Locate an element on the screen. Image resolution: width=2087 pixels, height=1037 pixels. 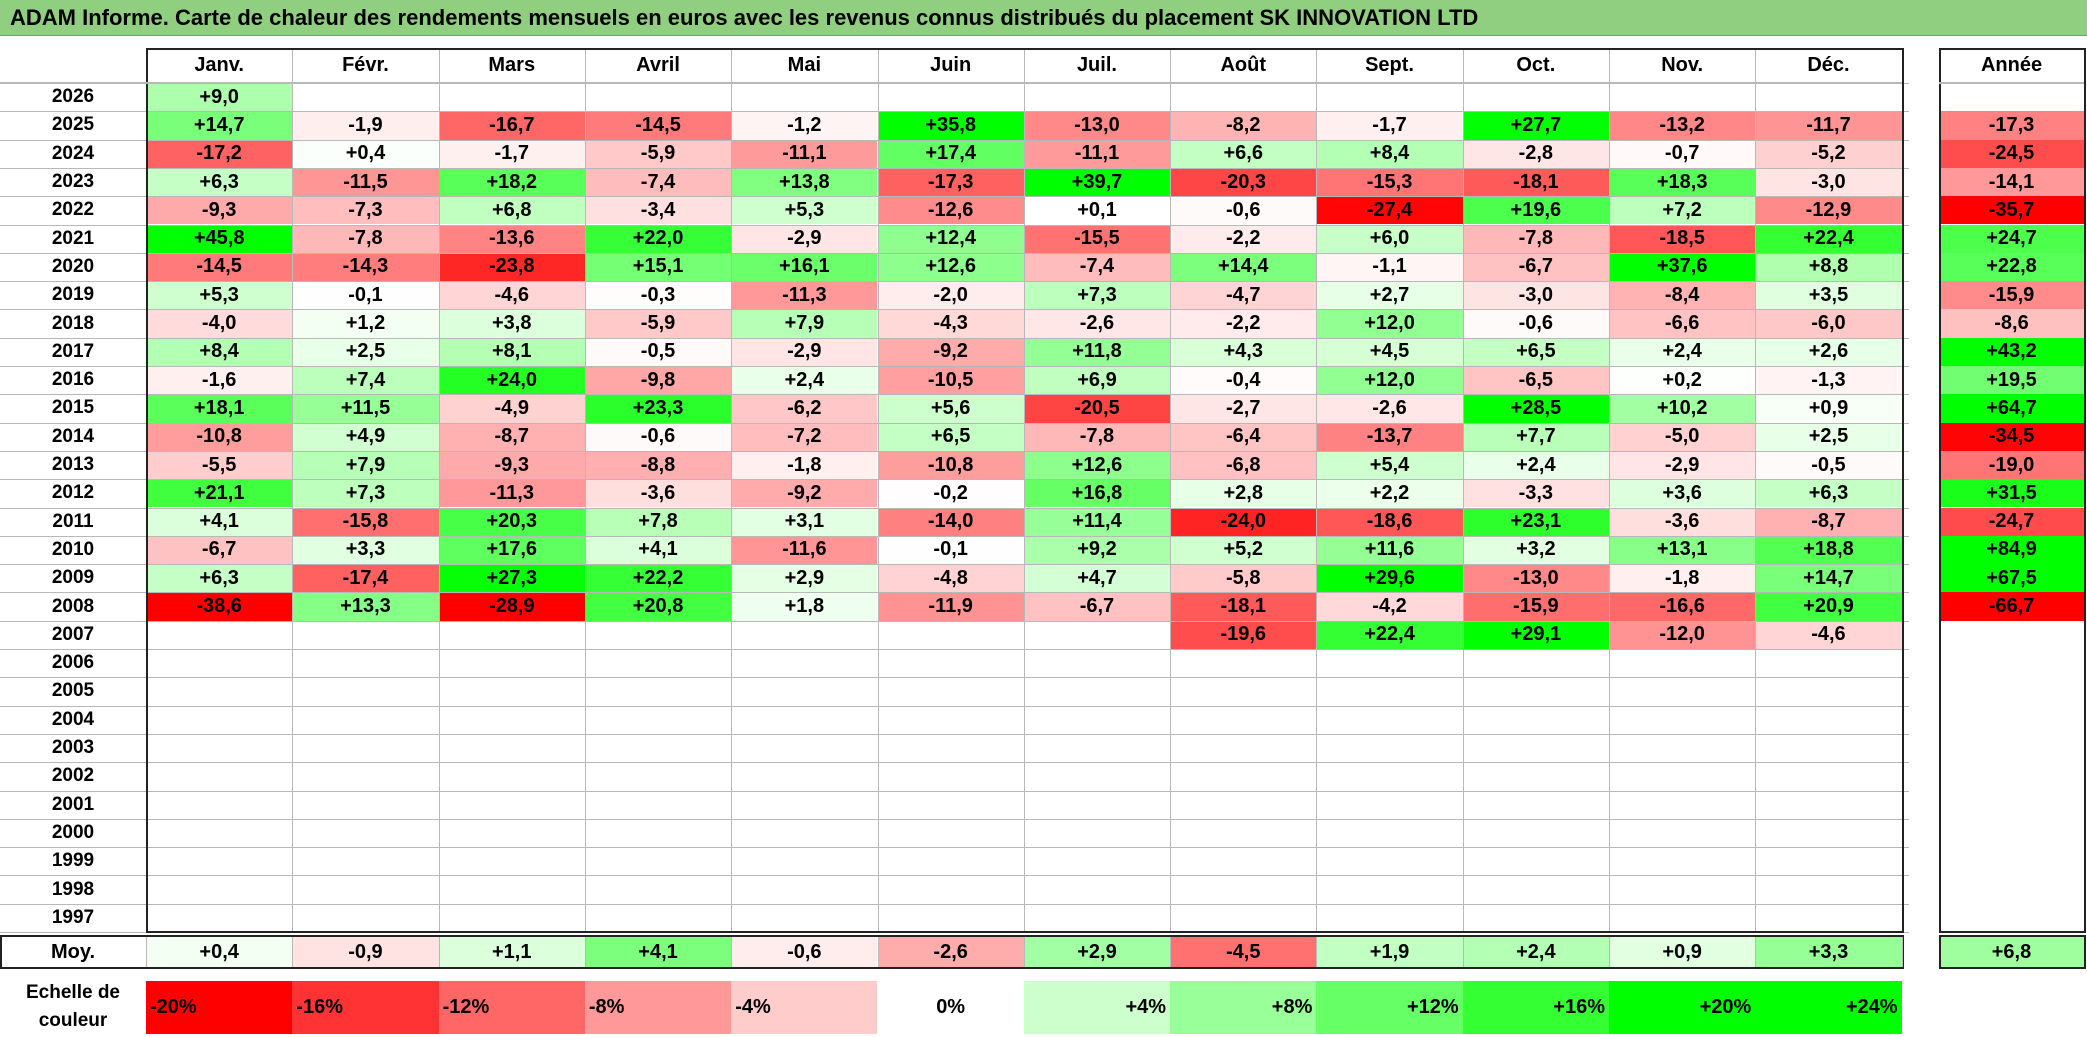
heat-cell: +3,3 is located at coordinates (365, 550).